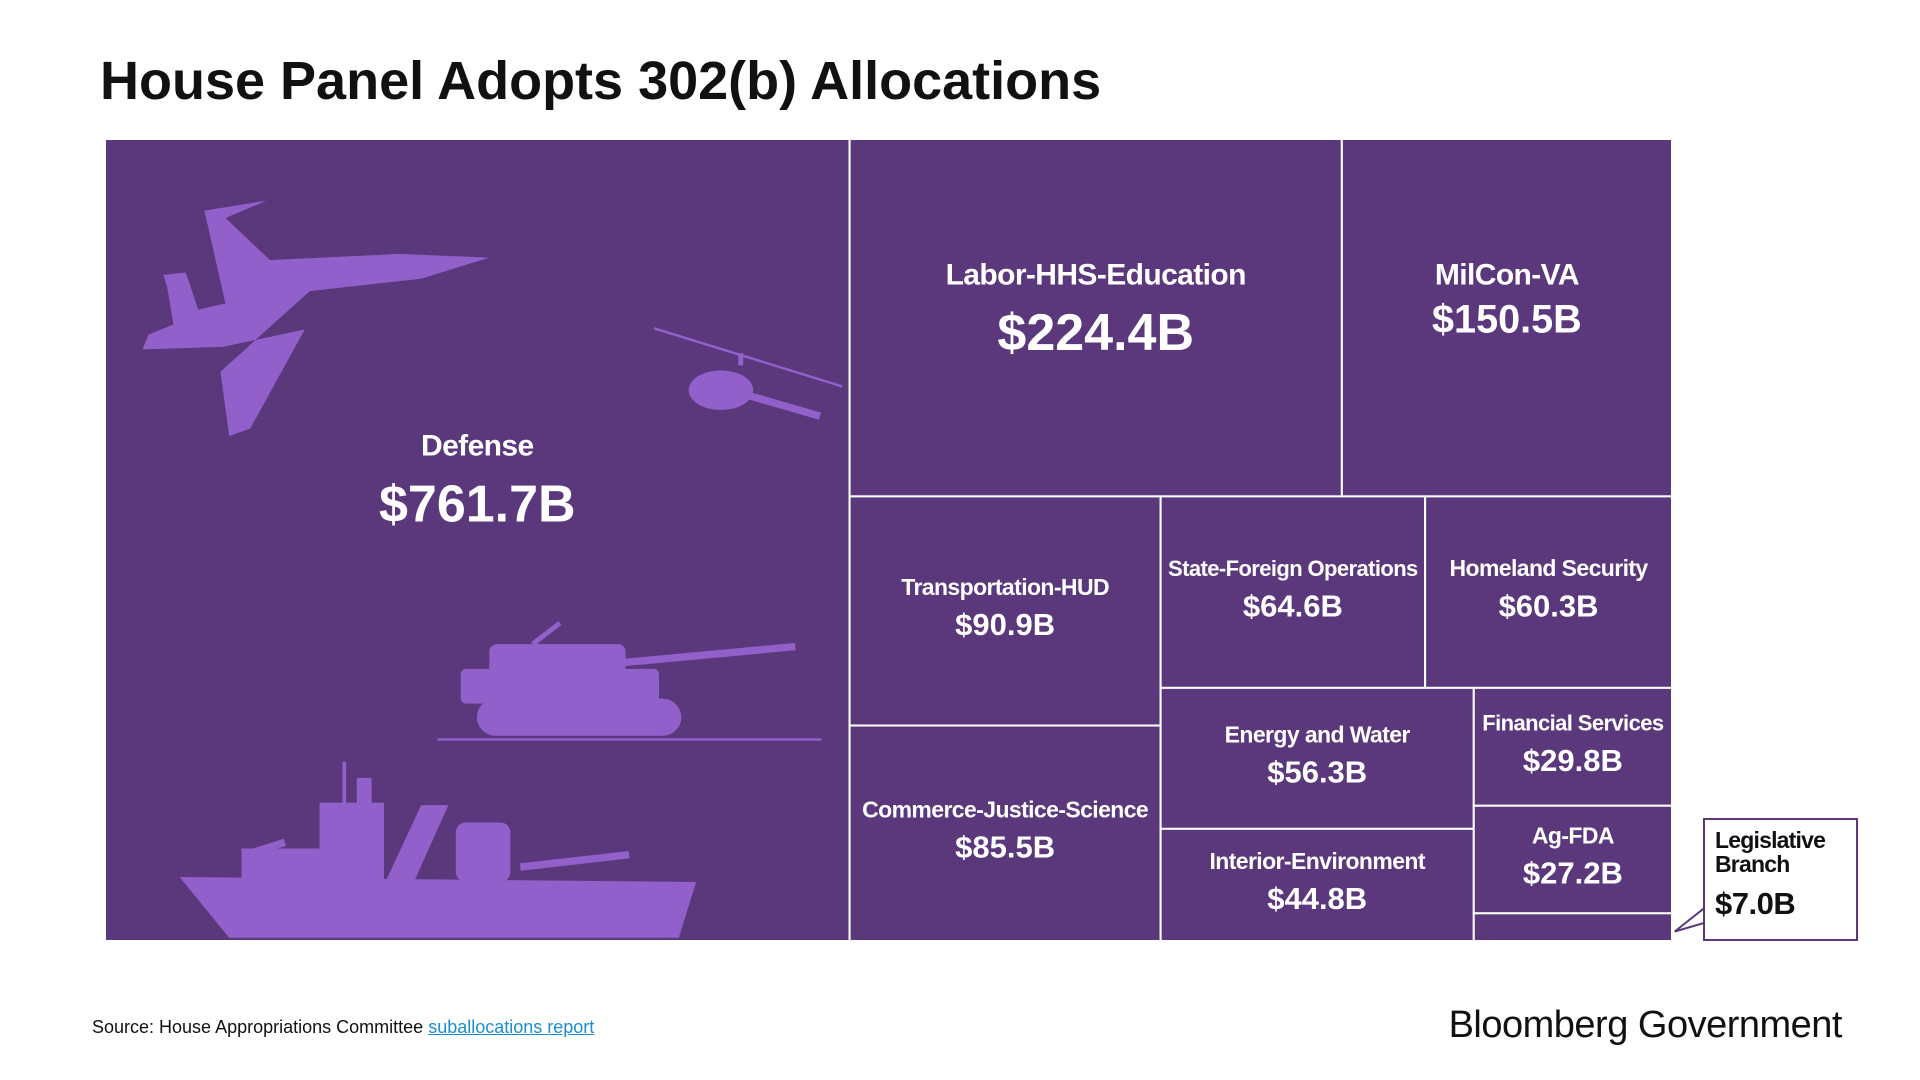 The height and width of the screenshot is (1080, 1920). Describe the element at coordinates (1573, 760) in the screenshot. I see `tile-value: $29.8B` at that location.